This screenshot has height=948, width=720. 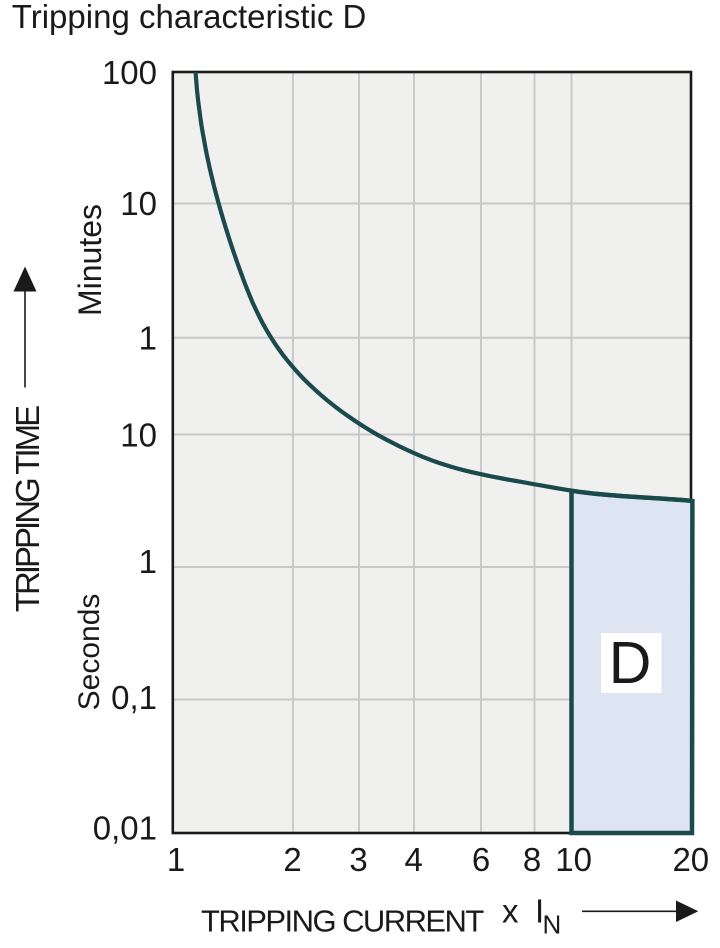 What do you see at coordinates (690, 859) in the screenshot?
I see `svg-text: 20` at bounding box center [690, 859].